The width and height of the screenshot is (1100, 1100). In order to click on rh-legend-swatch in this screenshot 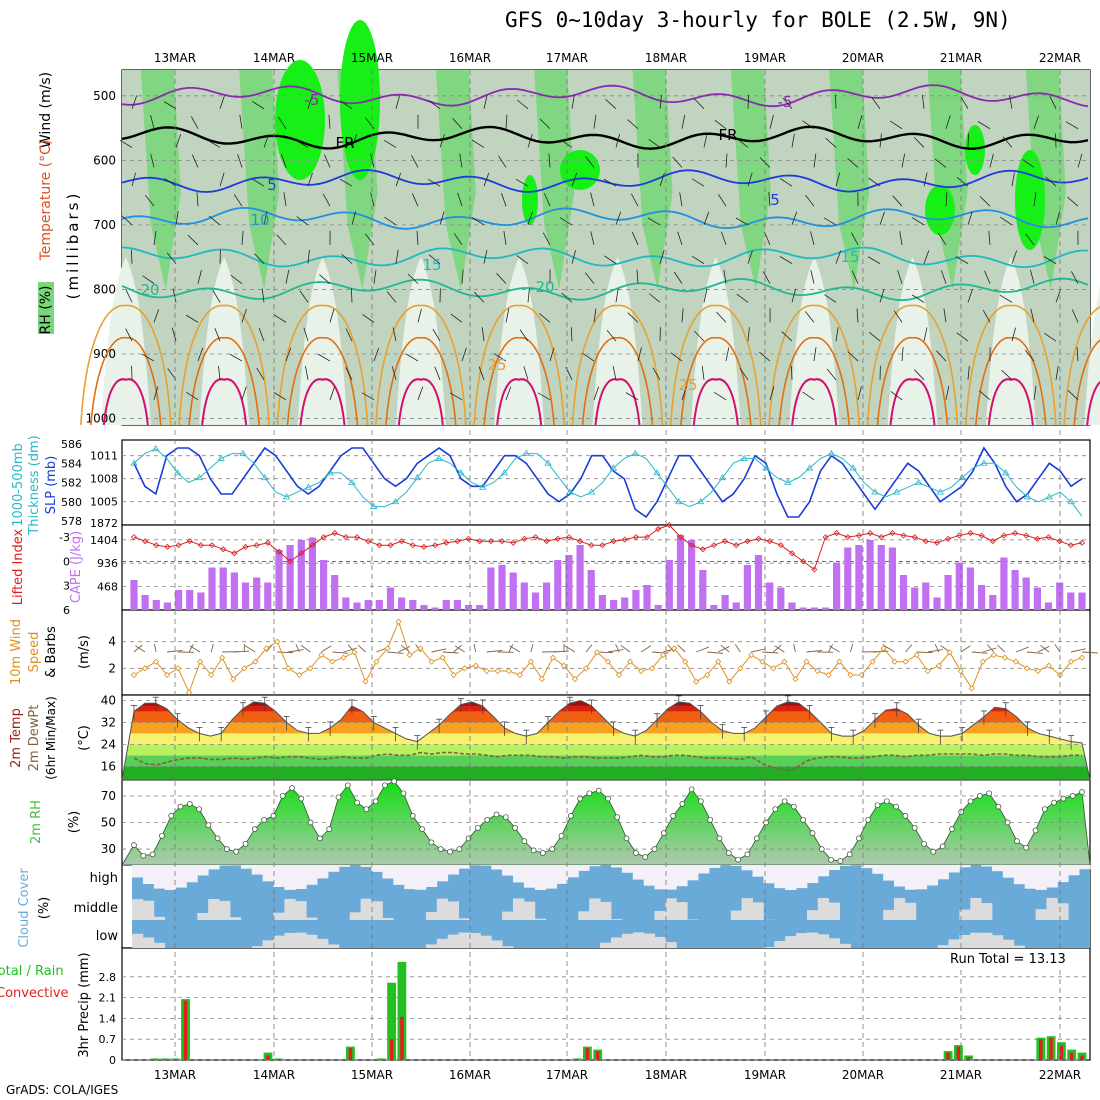, I will do `click(46, 308)`.